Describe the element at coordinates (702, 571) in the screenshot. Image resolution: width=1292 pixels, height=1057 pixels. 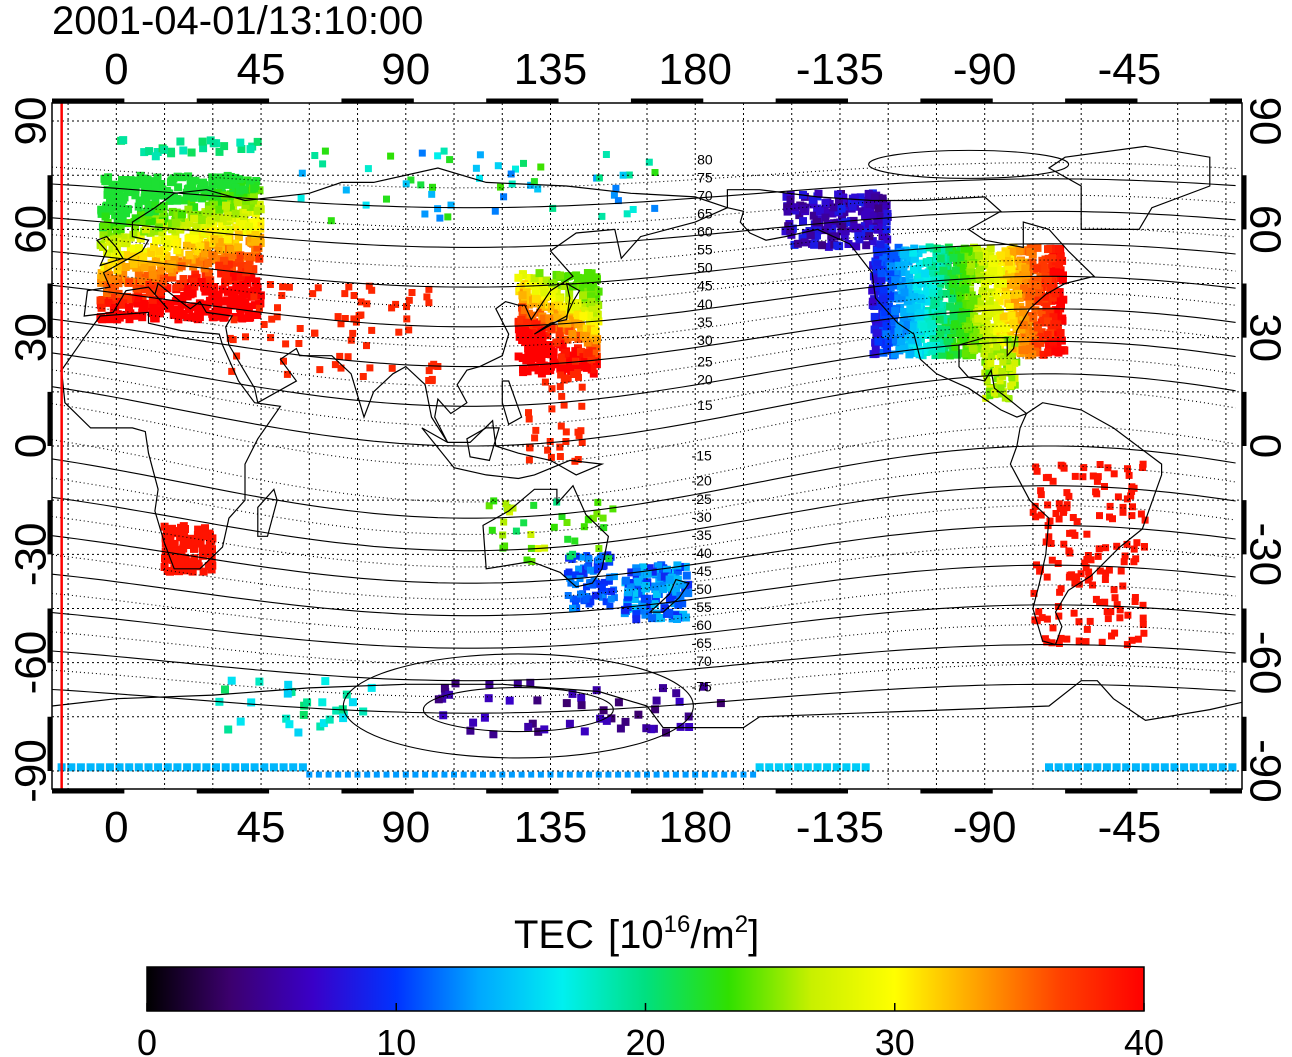
I see `contour-label: -45` at that location.